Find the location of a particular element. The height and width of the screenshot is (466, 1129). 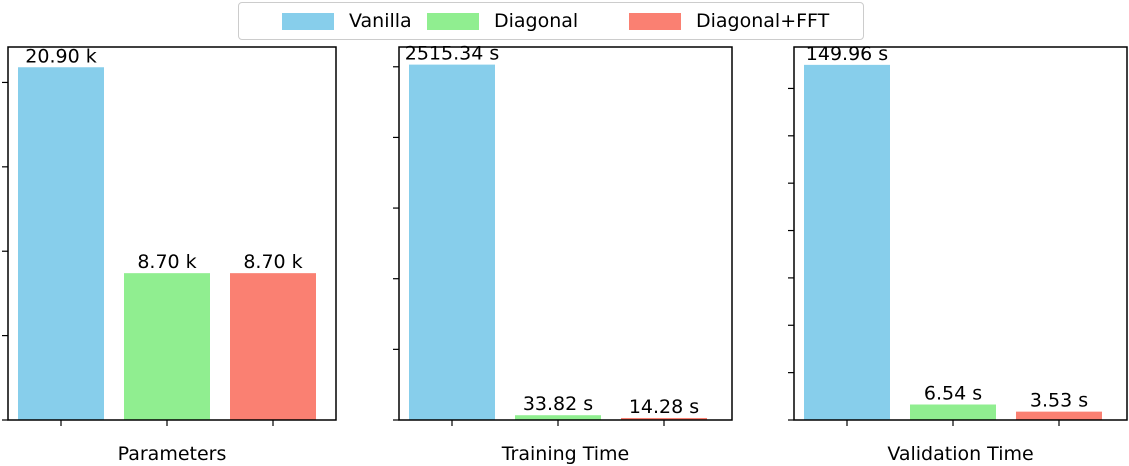

legend-item-diagonal: Diagonal is located at coordinates (502, 21).